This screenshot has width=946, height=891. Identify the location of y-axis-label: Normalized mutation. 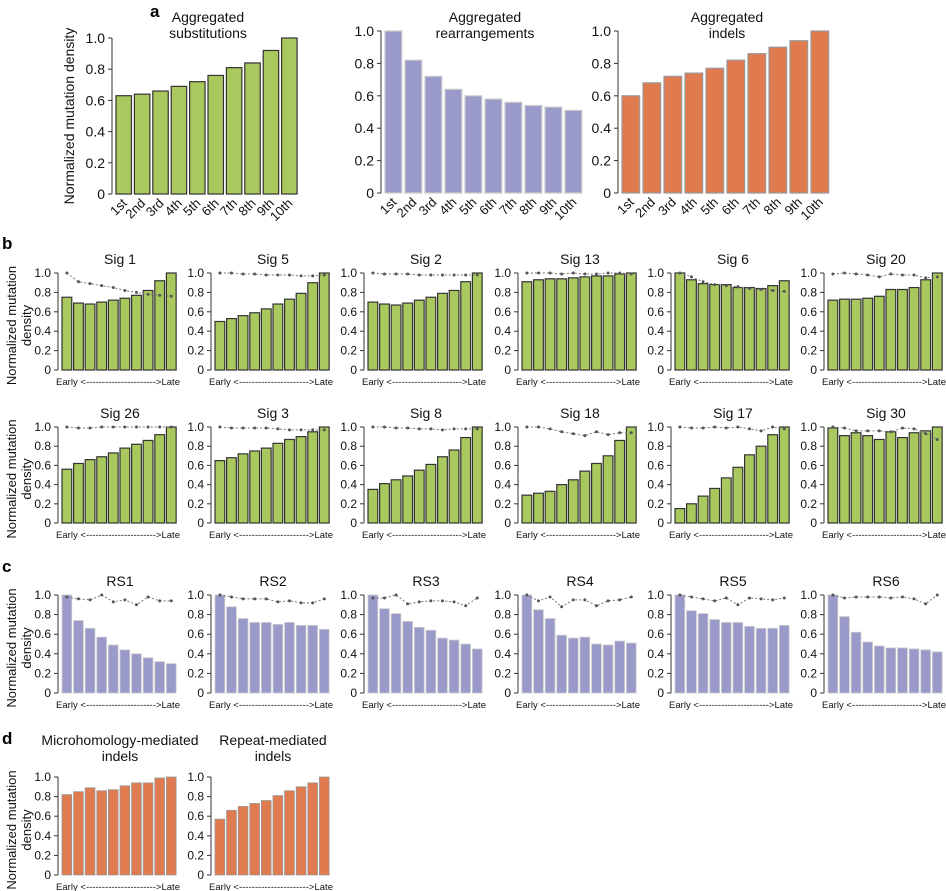
(11, 647).